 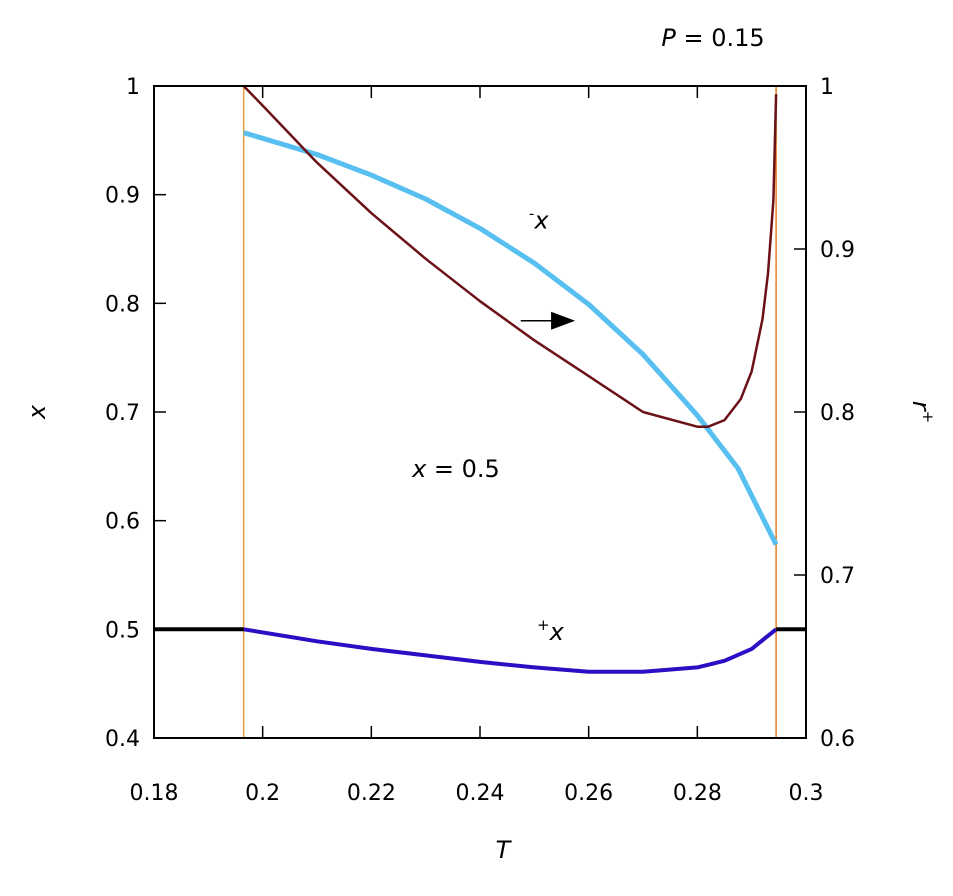 What do you see at coordinates (480, 793) in the screenshot?
I see `x-tick-label: 0.24` at bounding box center [480, 793].